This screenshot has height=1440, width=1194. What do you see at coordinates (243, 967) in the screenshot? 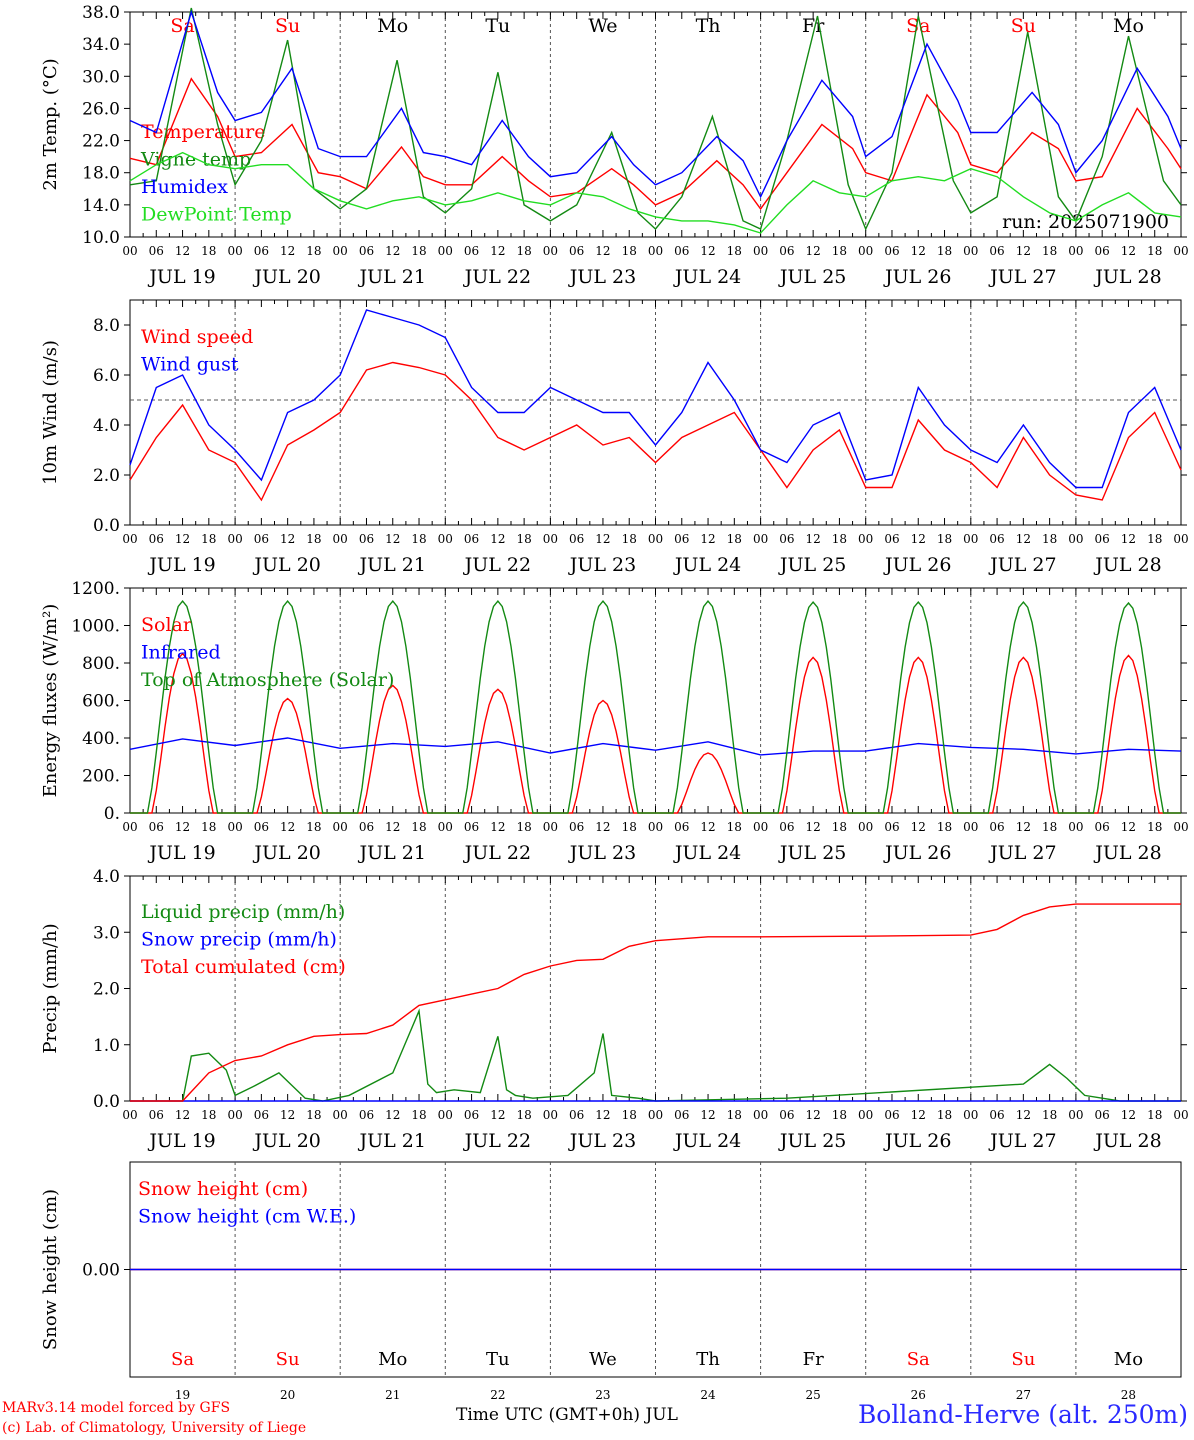
I see `legend-entry: Total cumulated (cm)` at bounding box center [243, 967].